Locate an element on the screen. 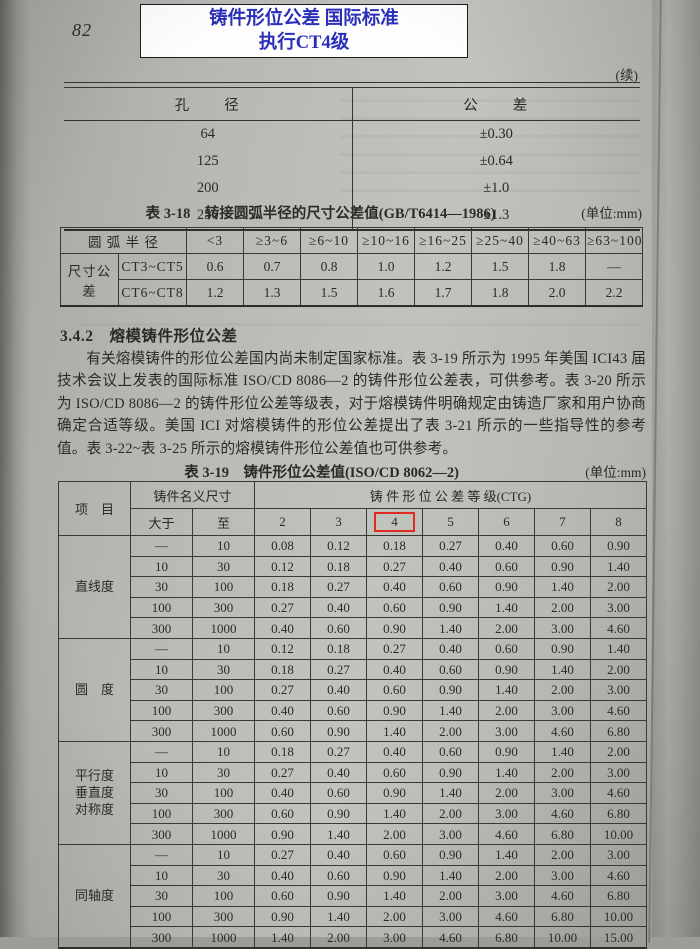  tolerance-value-cell: 1.5 is located at coordinates (329, 293).